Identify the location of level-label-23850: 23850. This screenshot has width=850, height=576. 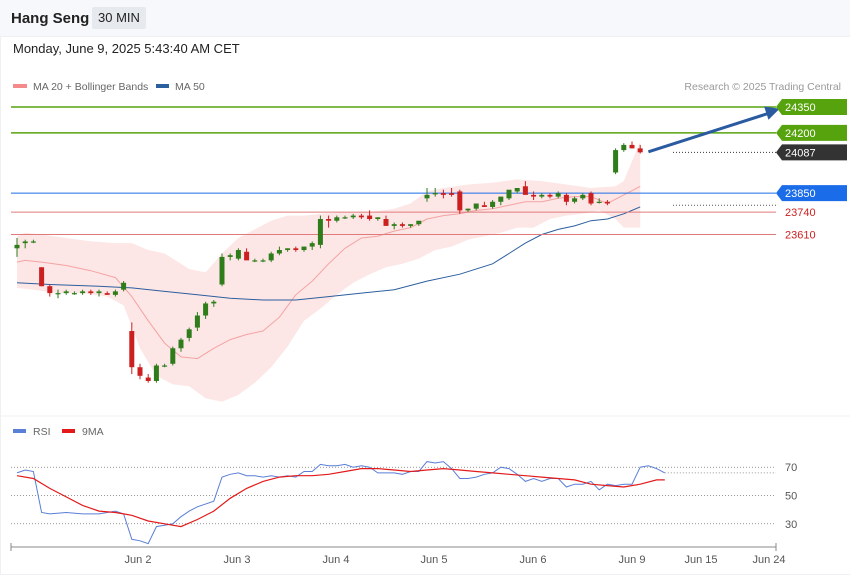
(800, 194).